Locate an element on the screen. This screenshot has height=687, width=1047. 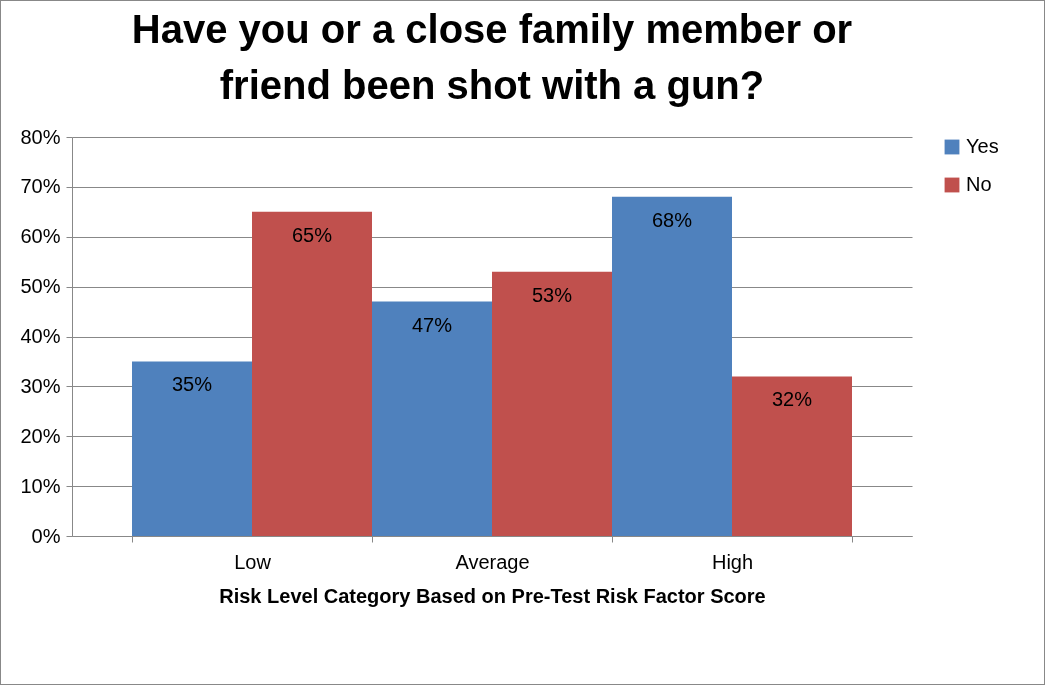
x-tick-label: Average is located at coordinates (492, 561).